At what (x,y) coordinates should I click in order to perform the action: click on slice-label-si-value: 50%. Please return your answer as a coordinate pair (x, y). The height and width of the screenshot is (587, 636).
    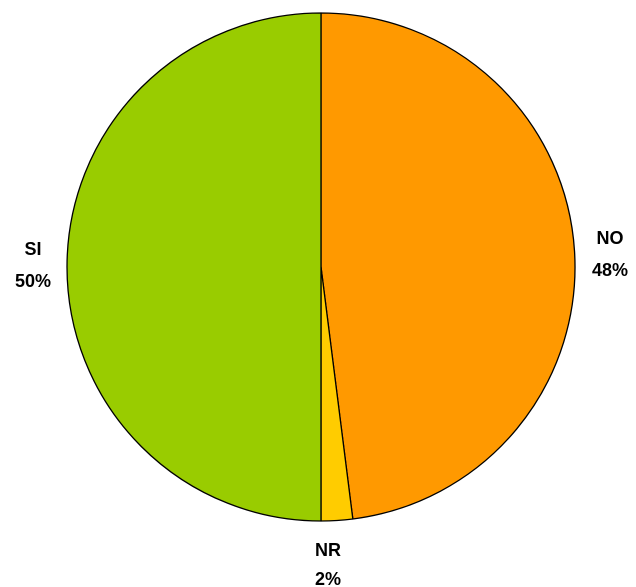
    Looking at the image, I should click on (33, 281).